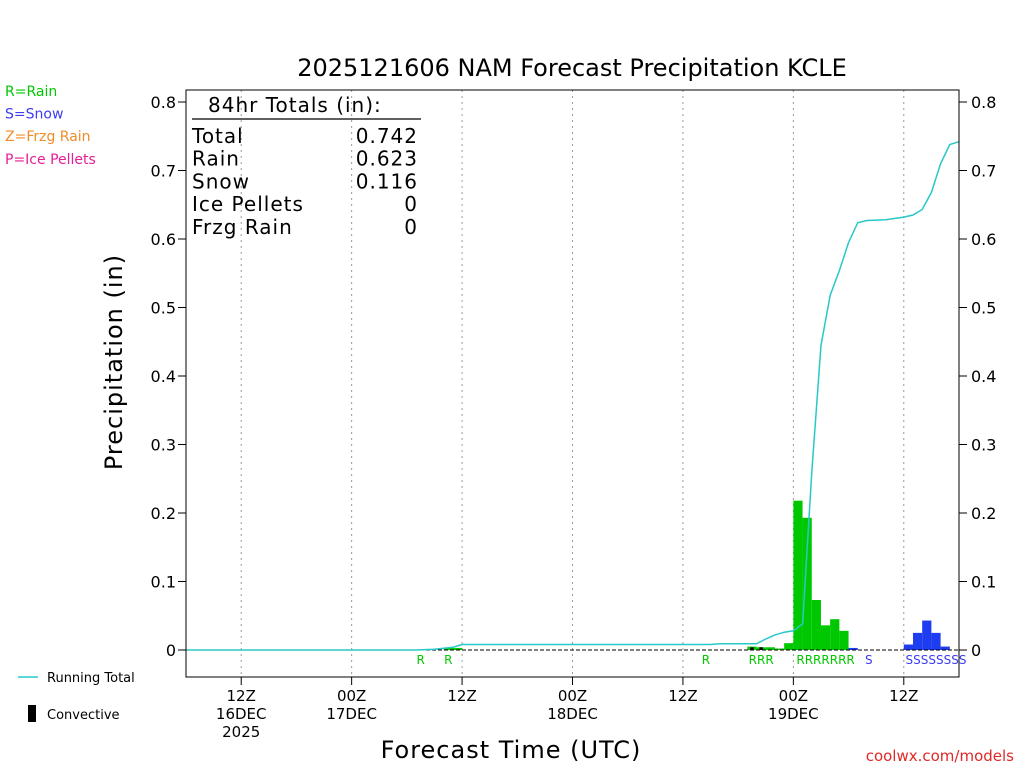 This screenshot has height=772, width=1024. Describe the element at coordinates (976, 650) in the screenshot. I see `y-tick-label-right-0: 0` at that location.